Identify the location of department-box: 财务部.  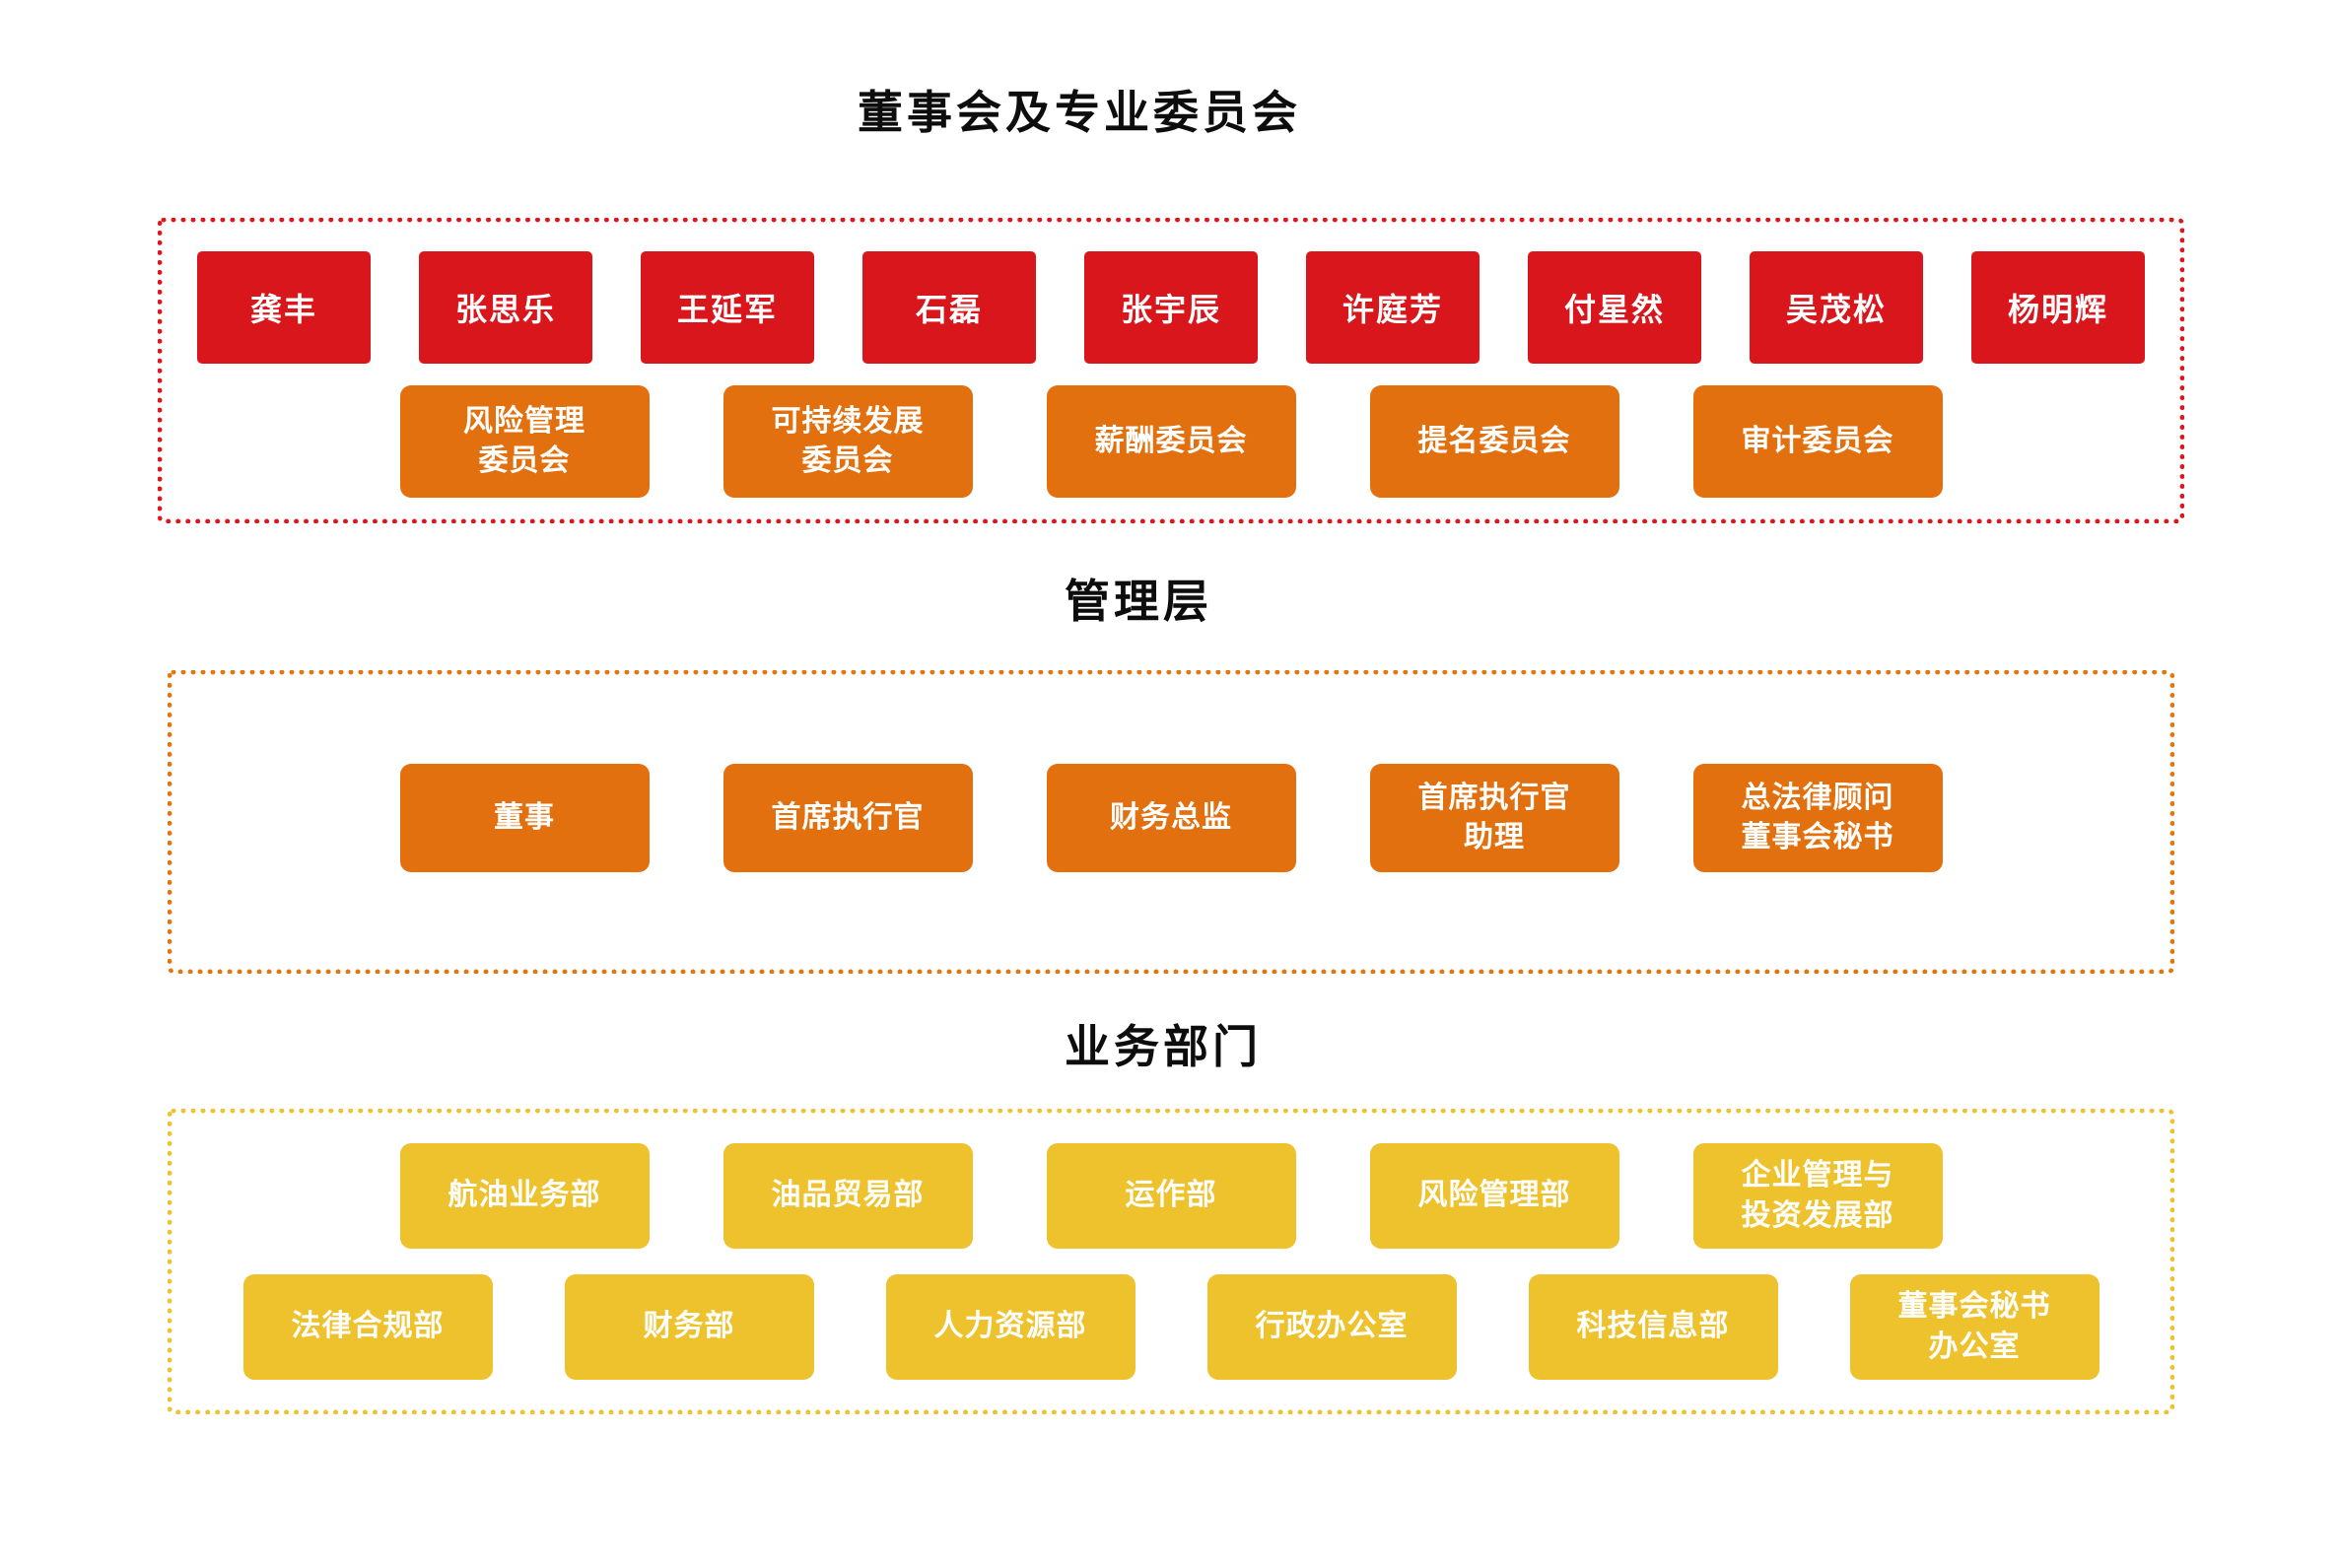
(689, 1327).